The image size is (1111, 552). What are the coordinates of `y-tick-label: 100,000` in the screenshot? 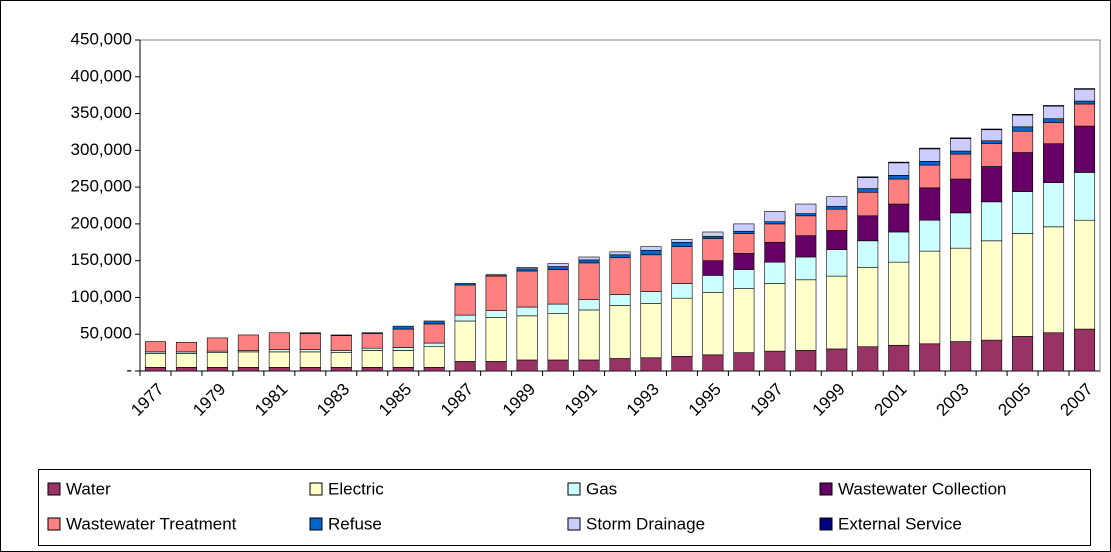 It's located at (101, 296).